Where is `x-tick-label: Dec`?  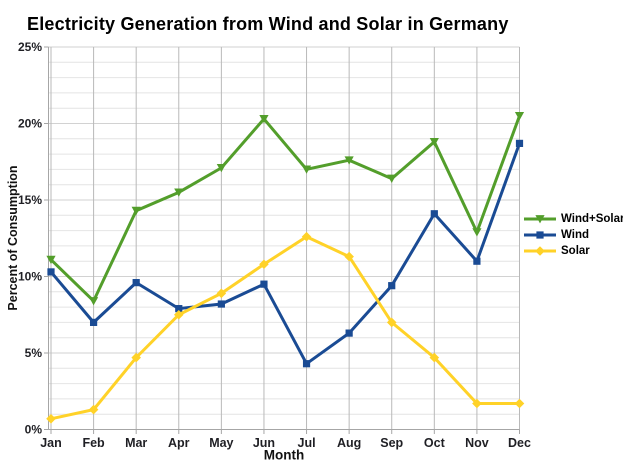 x-tick-label: Dec is located at coordinates (519, 443).